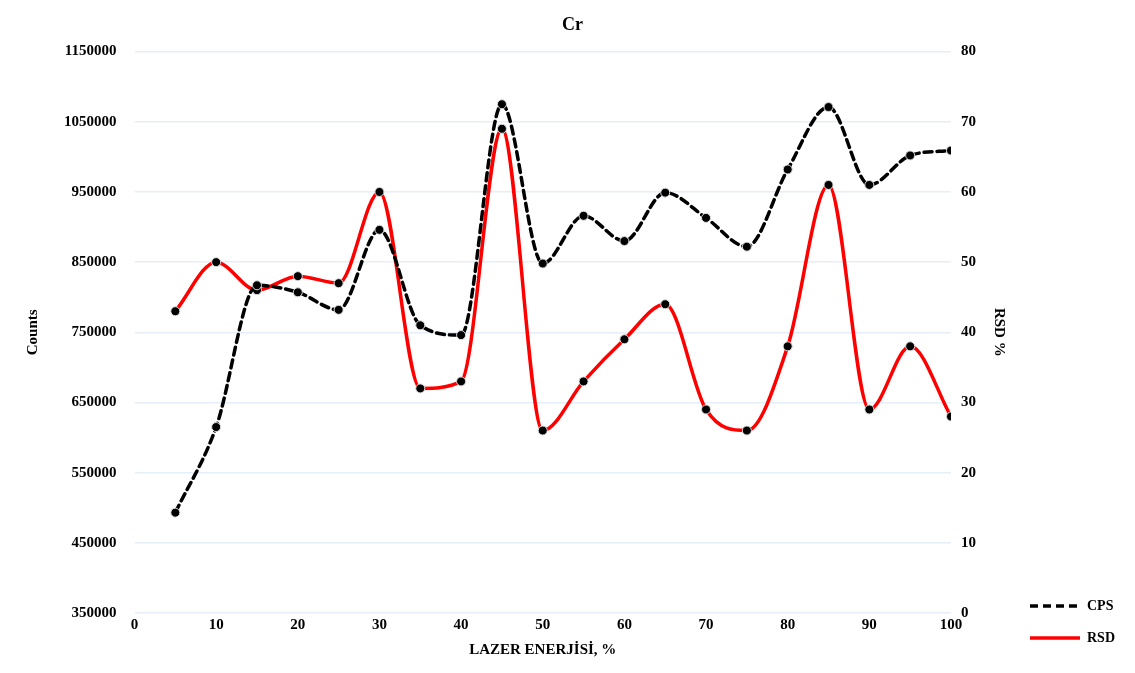  Describe the element at coordinates (968, 190) in the screenshot. I see `y2-tick-label: 60` at that location.